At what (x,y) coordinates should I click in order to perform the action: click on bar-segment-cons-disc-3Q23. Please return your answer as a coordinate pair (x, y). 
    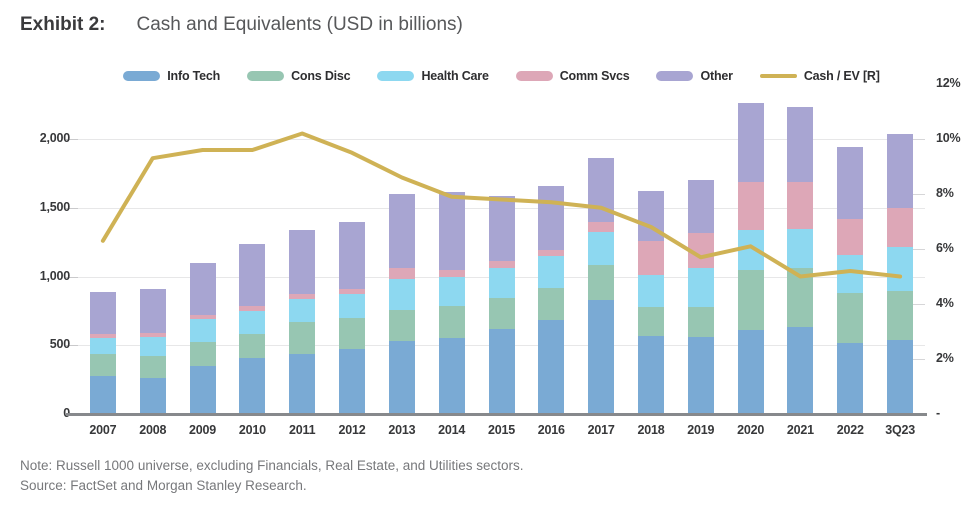
    Looking at the image, I should click on (900, 315).